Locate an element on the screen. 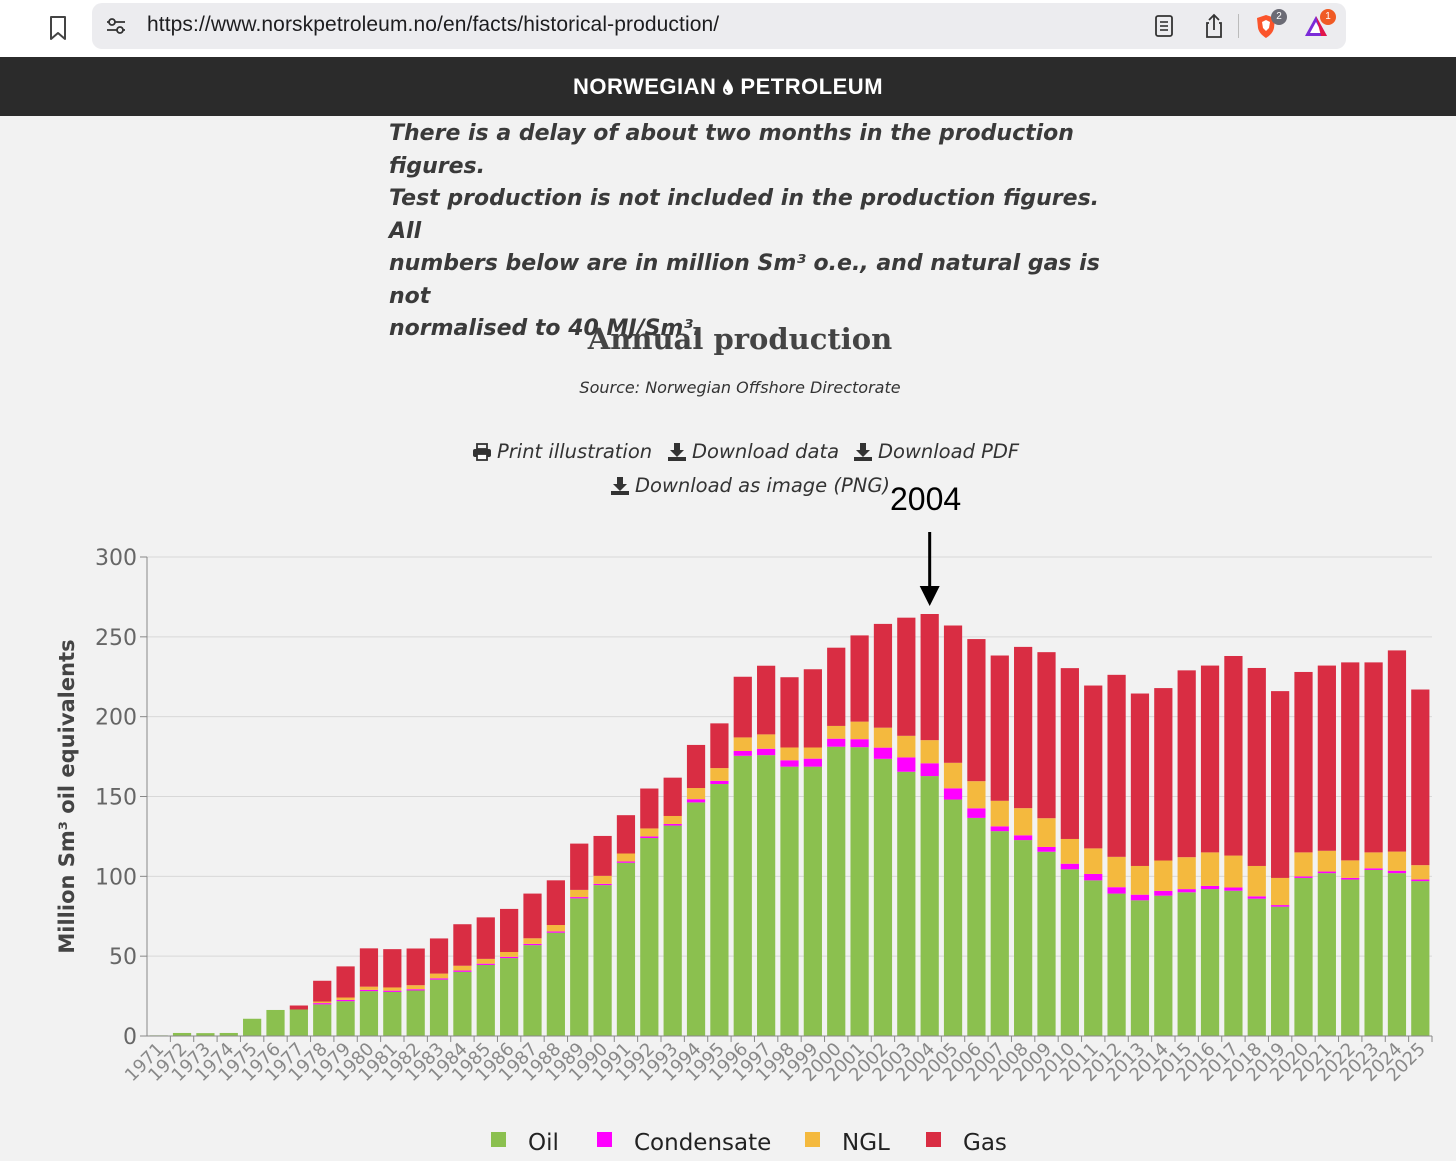 This screenshot has width=1456, height=1161. bar-gas-1979 is located at coordinates (345, 982).